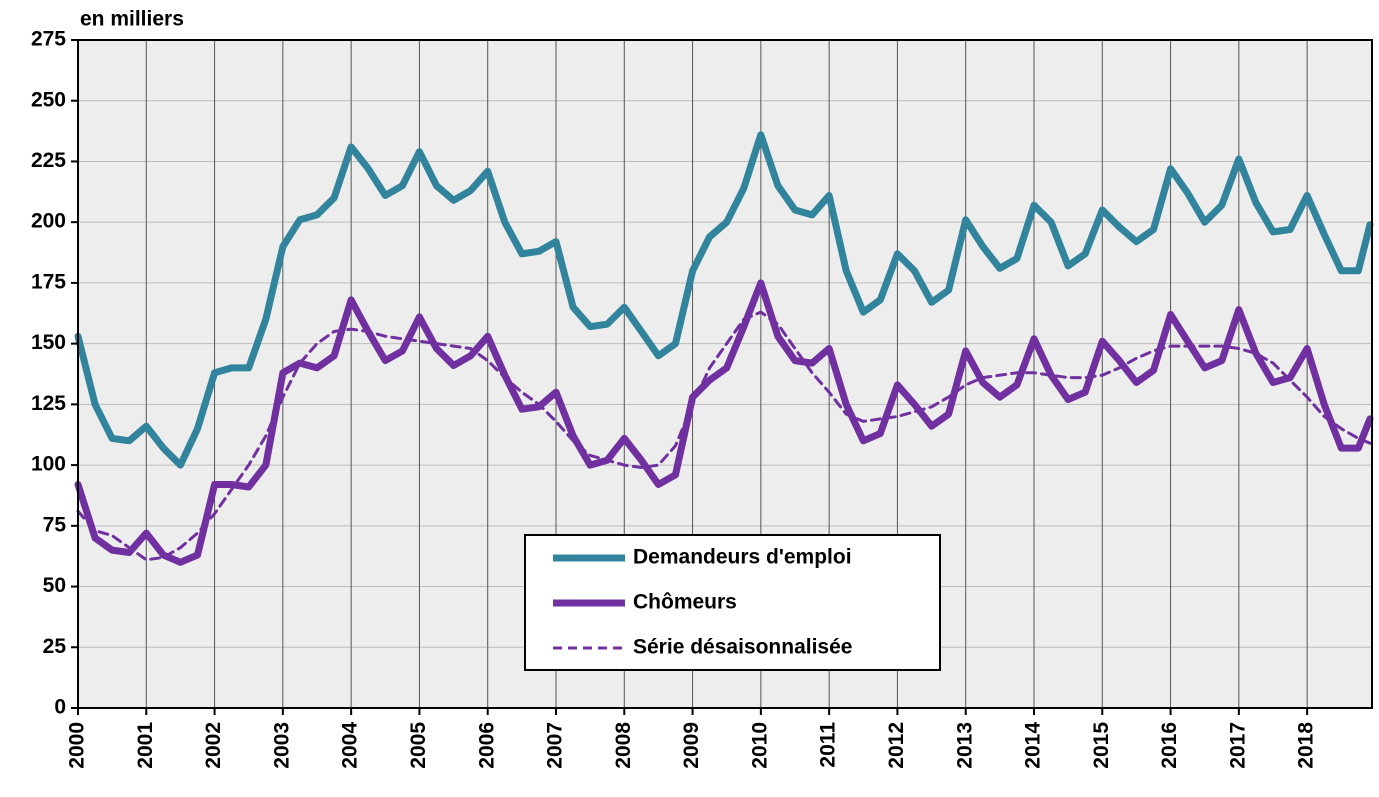  I want to click on x-tick-label: 2008, so click(623, 745).